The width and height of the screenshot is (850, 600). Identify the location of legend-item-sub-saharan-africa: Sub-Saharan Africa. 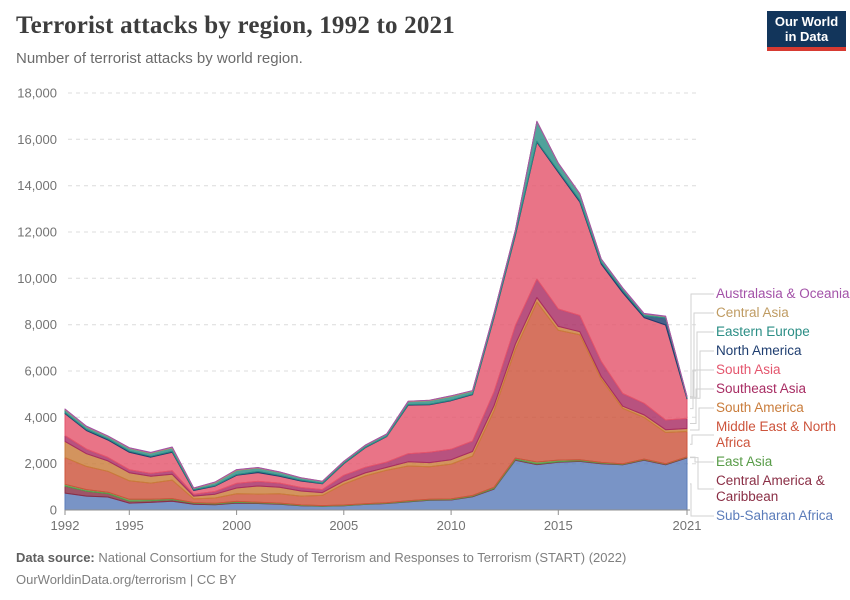
(775, 515).